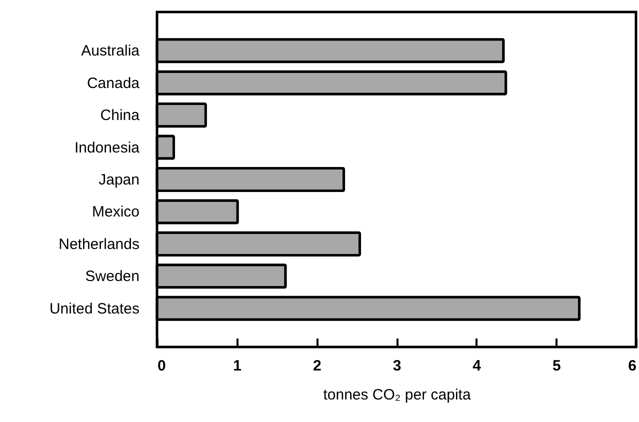 The image size is (639, 422). I want to click on x-tick-label: 4, so click(477, 366).